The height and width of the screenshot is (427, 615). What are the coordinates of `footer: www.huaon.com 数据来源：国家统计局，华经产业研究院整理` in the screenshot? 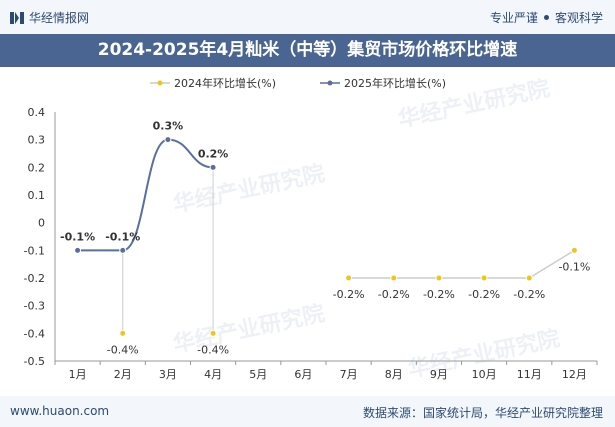 It's located at (307, 411).